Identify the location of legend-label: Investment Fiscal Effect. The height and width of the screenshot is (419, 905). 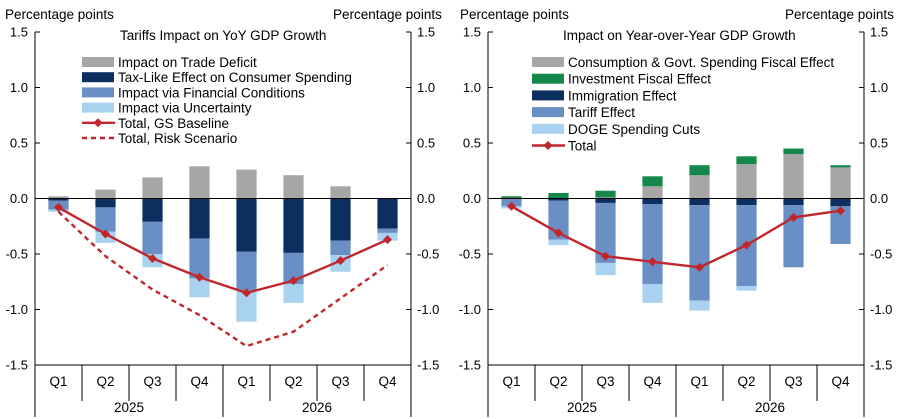
(639, 79).